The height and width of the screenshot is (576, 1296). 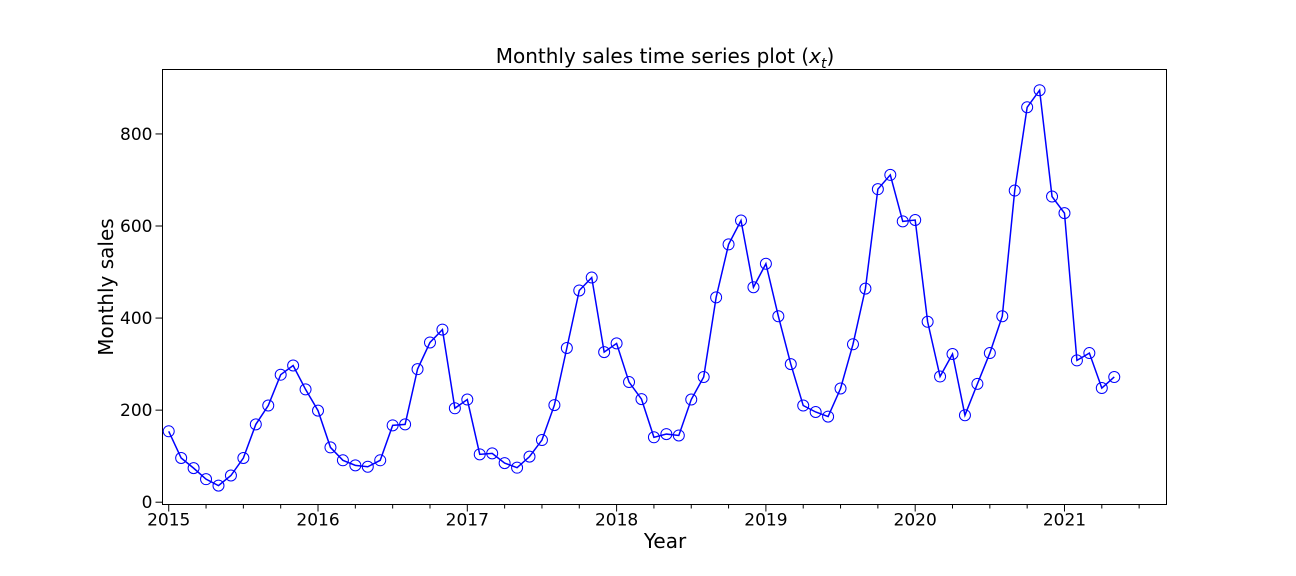 I want to click on y-axis: 0 200 400 600 800, so click(x=141, y=319).